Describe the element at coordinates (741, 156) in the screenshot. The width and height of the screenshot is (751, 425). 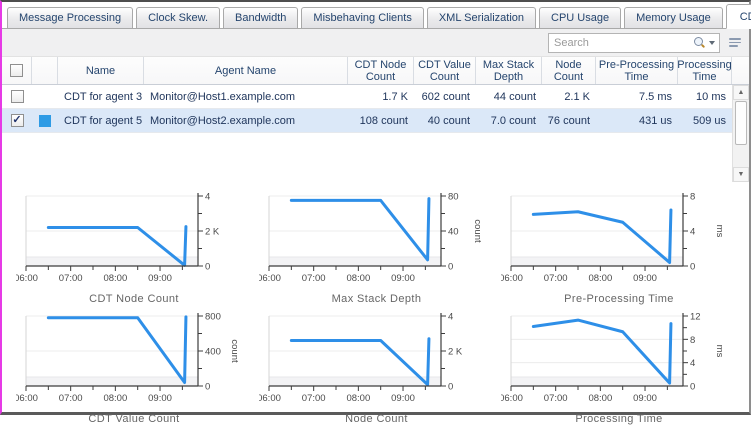
I see `scroll-track` at that location.